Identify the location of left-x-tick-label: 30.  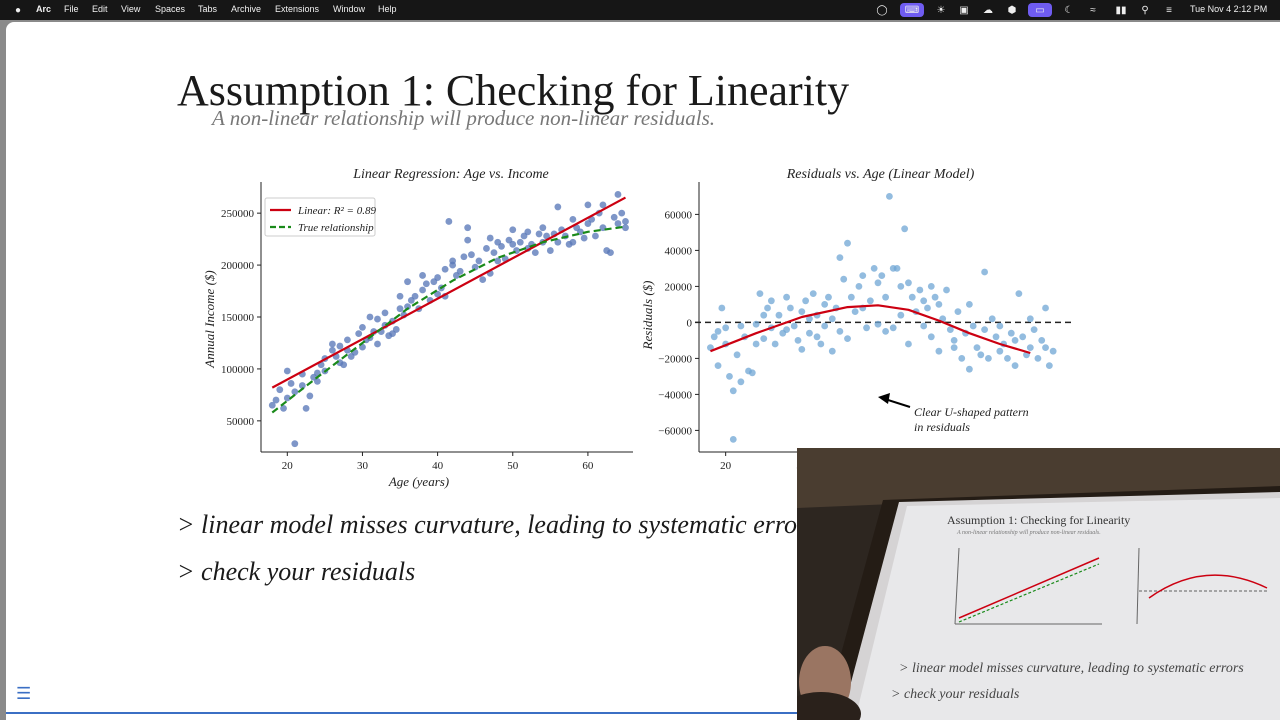
(363, 466).